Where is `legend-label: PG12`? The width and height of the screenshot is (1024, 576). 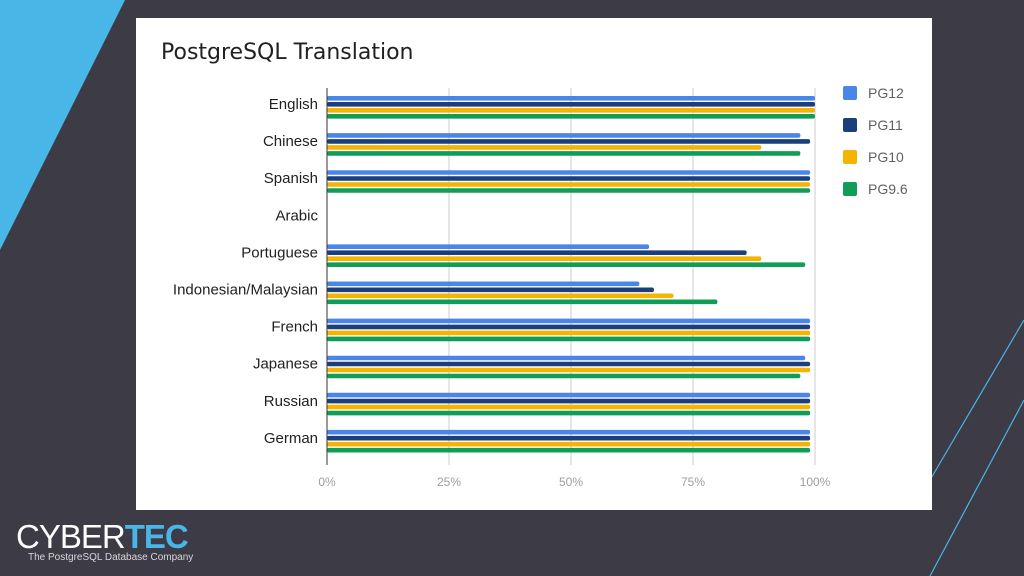 legend-label: PG12 is located at coordinates (886, 93).